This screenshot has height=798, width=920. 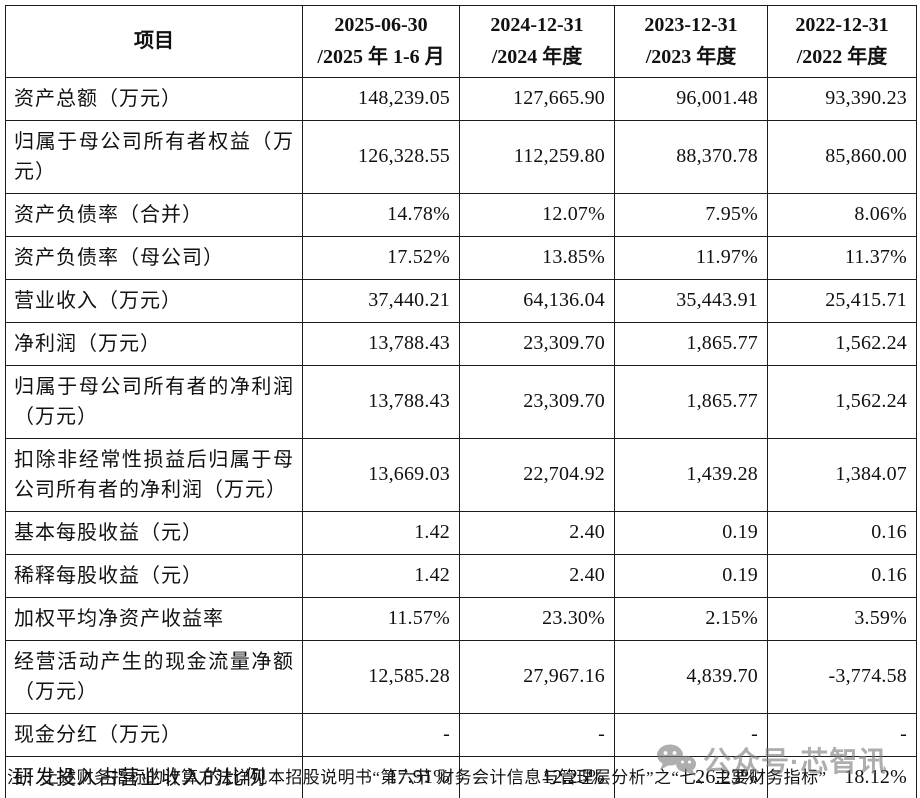 I want to click on period-range: /2023 年度, so click(x=691, y=57).